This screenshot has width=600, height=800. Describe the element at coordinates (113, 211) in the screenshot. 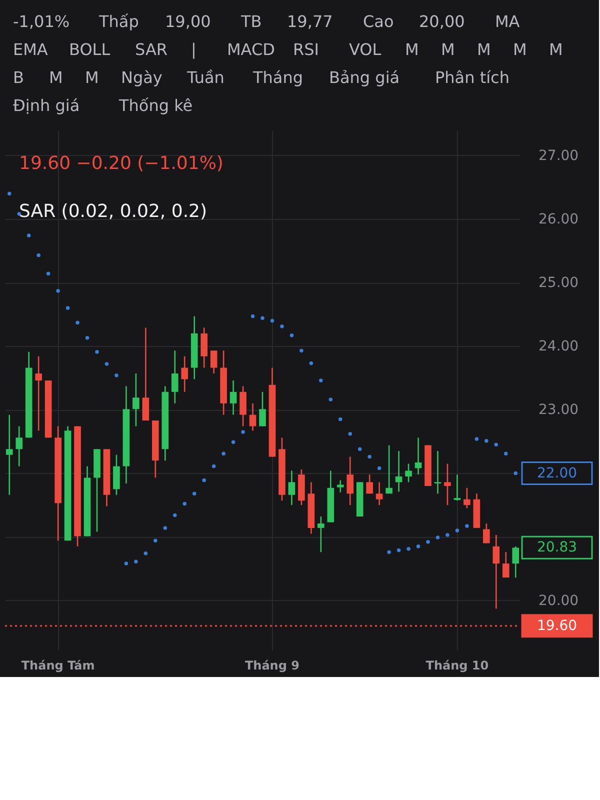

I see `text: SAR (0.02, 0.02, 0.2)` at that location.